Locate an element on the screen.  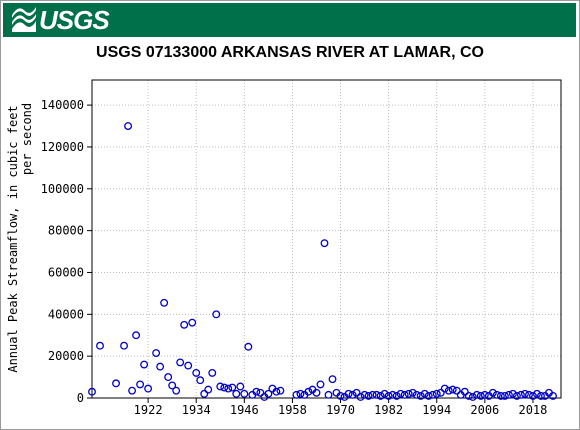
y-tick-label: 120000 is located at coordinates (62, 147).